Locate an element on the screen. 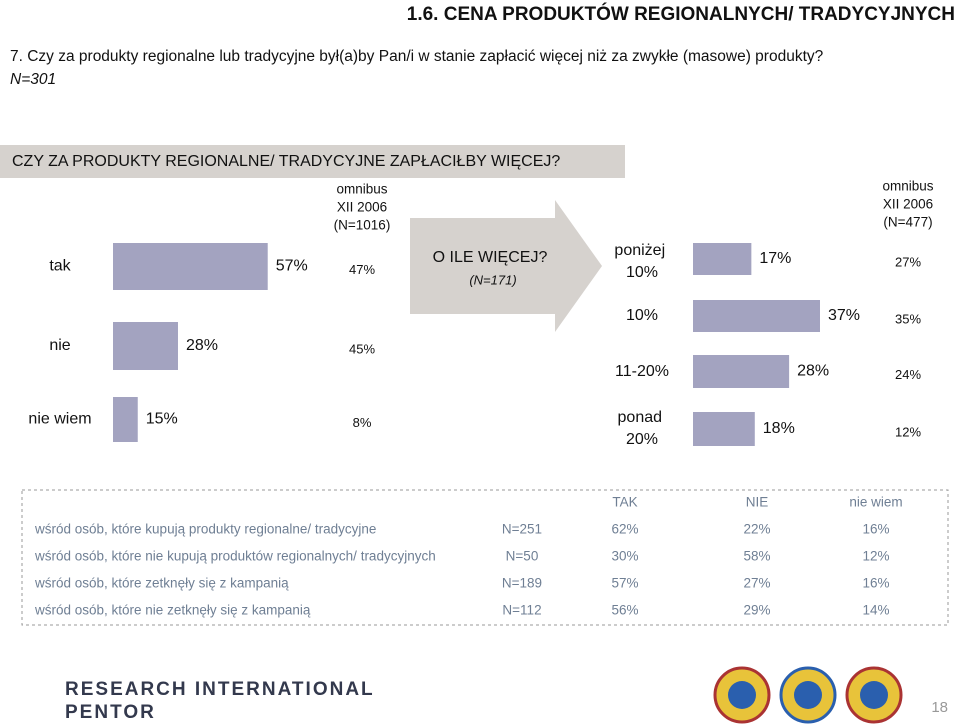 The height and width of the screenshot is (726, 960). comparison-value: 45% is located at coordinates (362, 348).